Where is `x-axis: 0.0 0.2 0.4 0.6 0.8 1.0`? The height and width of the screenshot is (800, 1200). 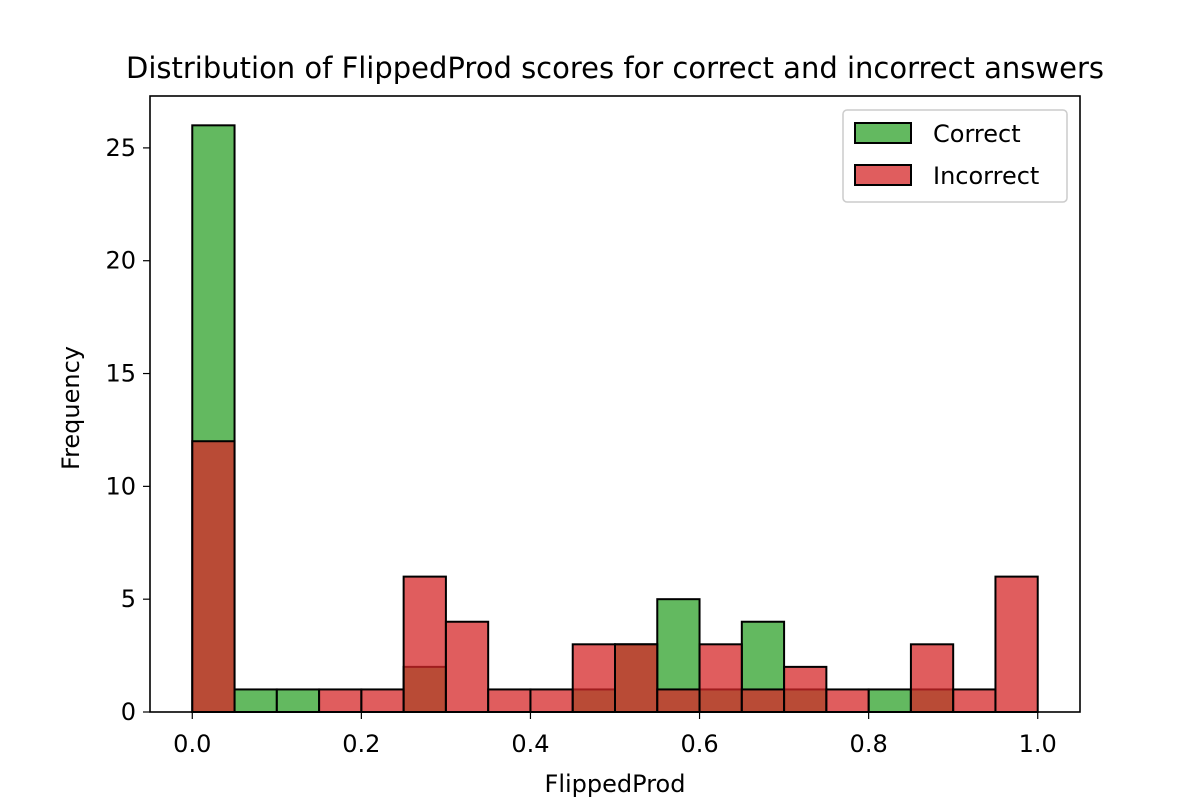
x-axis: 0.0 0.2 0.4 0.6 0.8 1.0 is located at coordinates (615, 735).